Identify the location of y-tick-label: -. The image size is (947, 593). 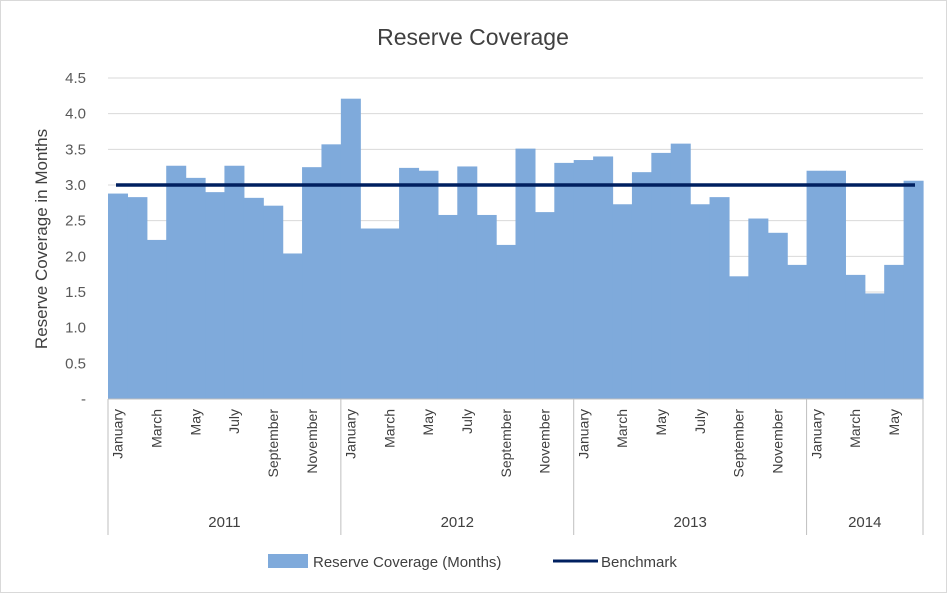
(83, 399).